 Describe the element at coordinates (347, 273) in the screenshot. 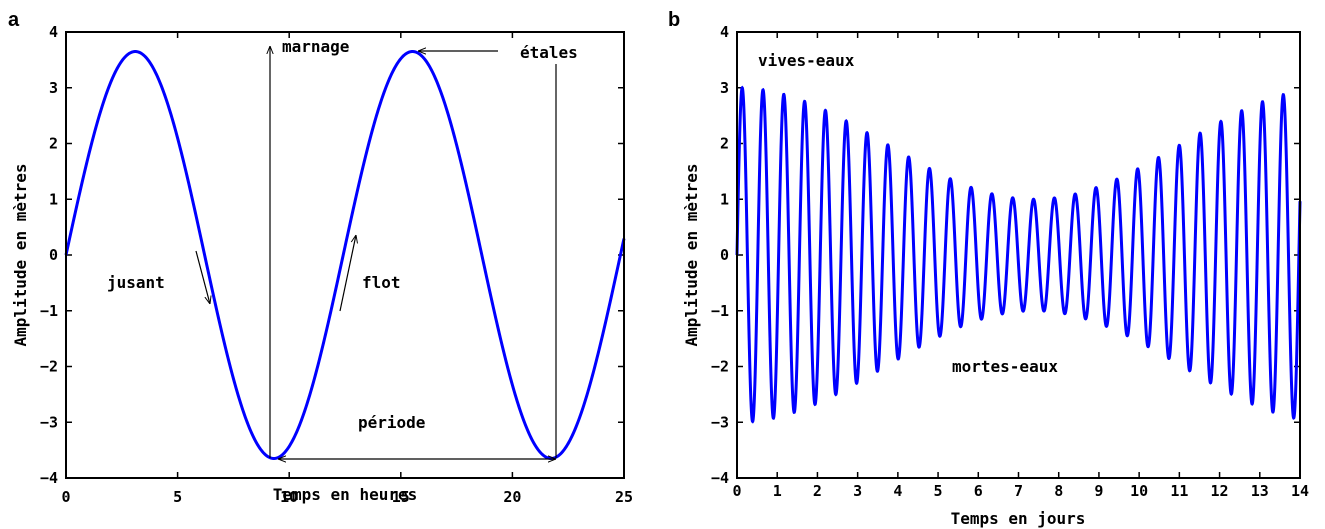

I see `flot-arrow` at that location.